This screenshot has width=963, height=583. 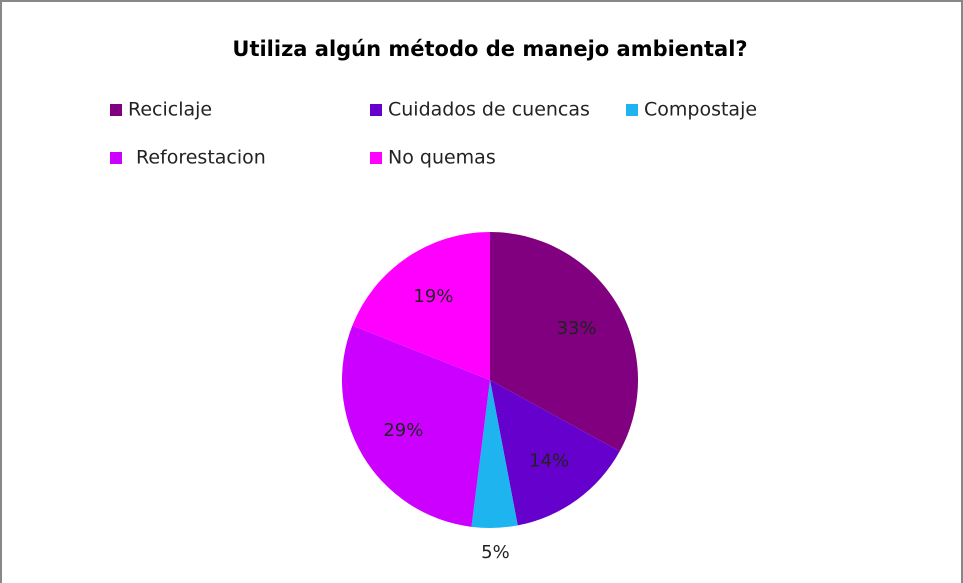 I want to click on legend-label: Cuidados de cuencas, so click(x=489, y=110).